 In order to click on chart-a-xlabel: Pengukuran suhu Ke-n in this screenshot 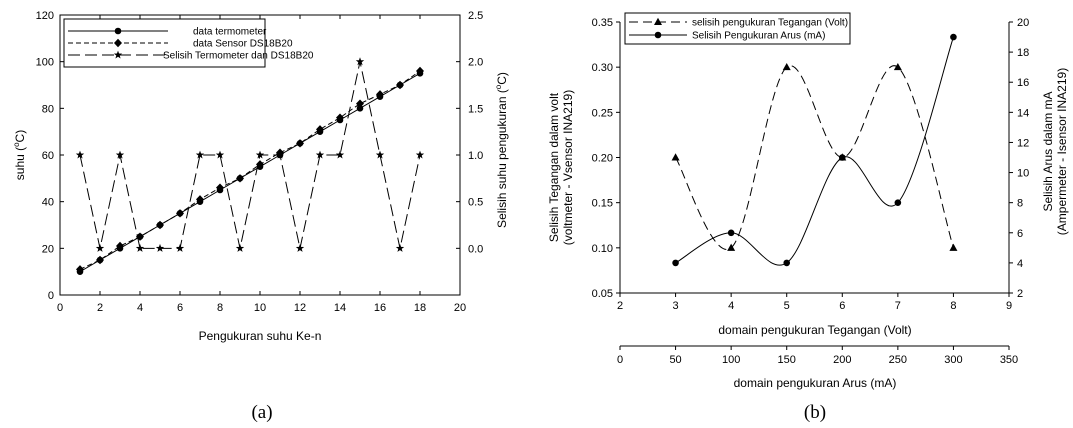, I will do `click(260, 336)`.